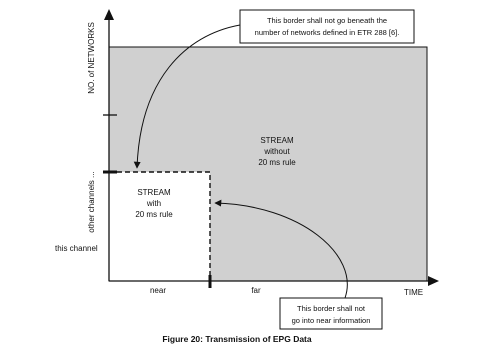 Image resolution: width=477 pixels, height=352 pixels. I want to click on callout-top-arrow, so click(187, 96).